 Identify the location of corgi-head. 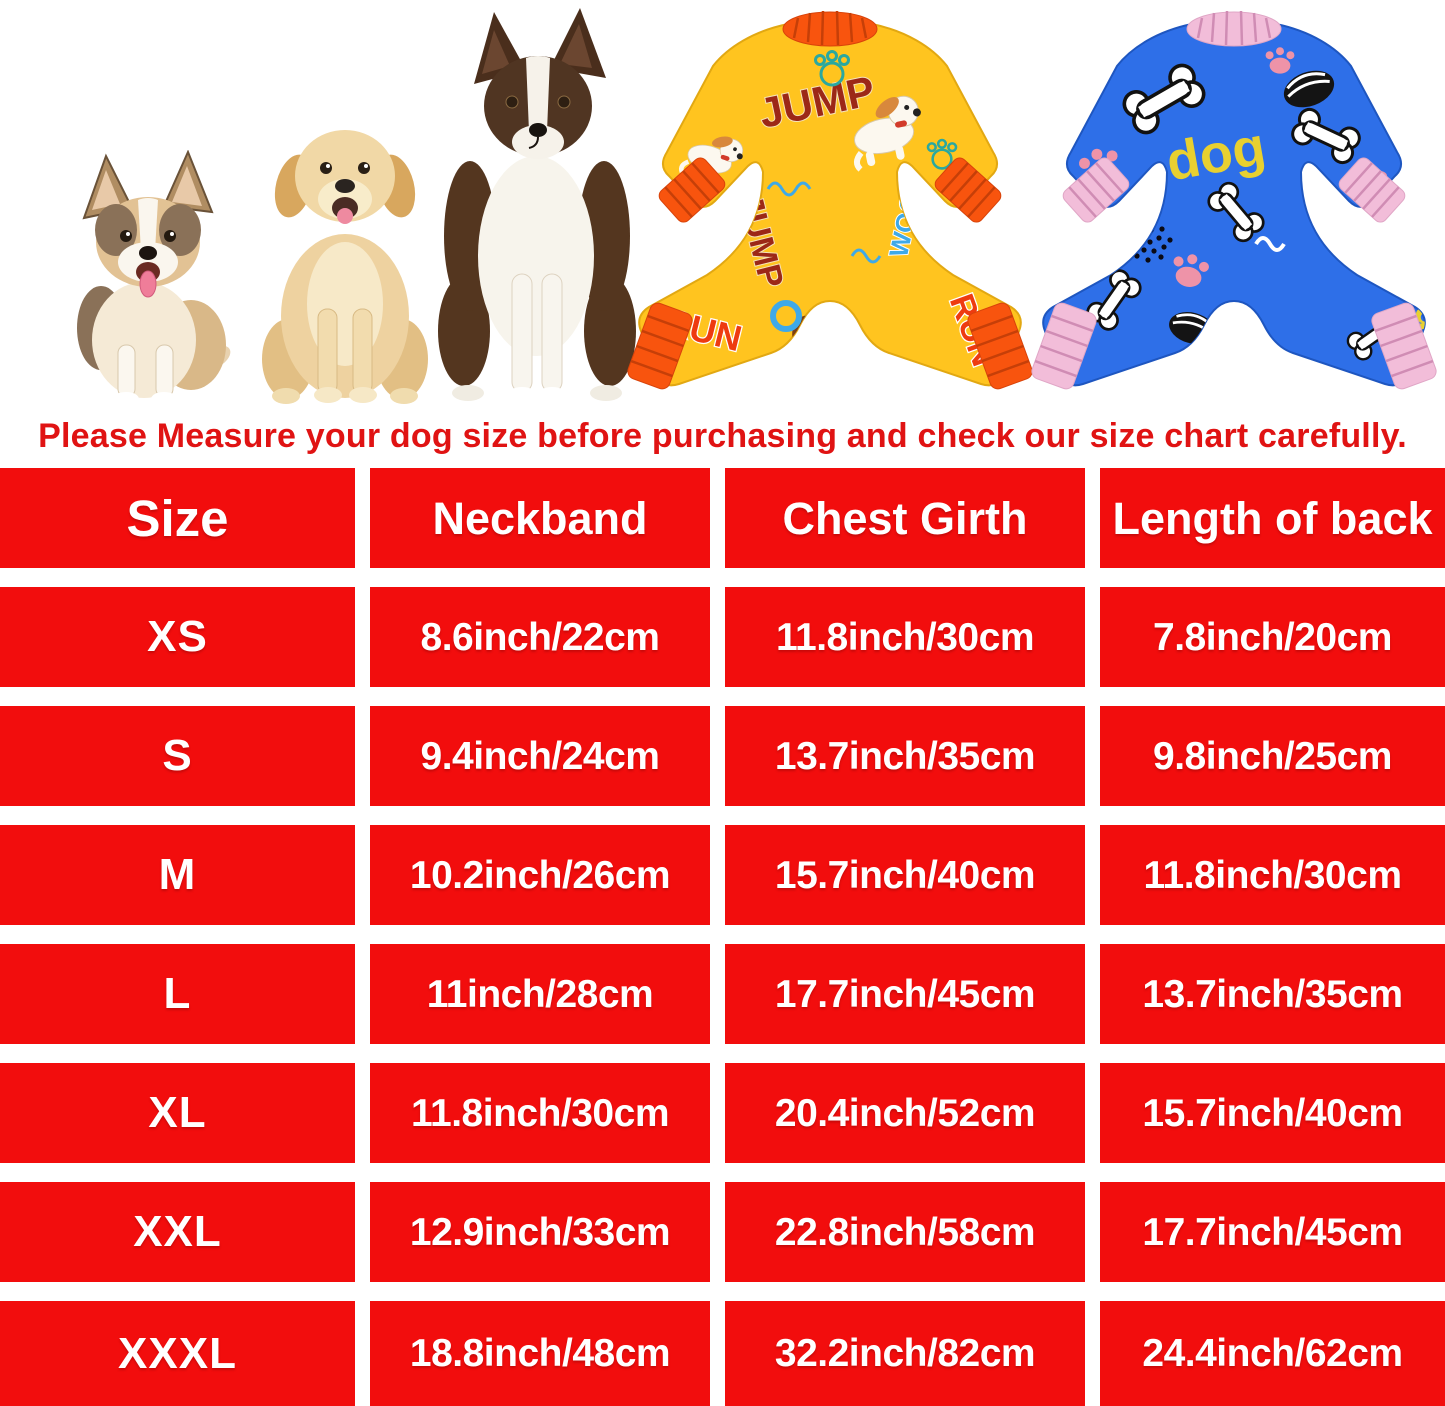
(148, 247).